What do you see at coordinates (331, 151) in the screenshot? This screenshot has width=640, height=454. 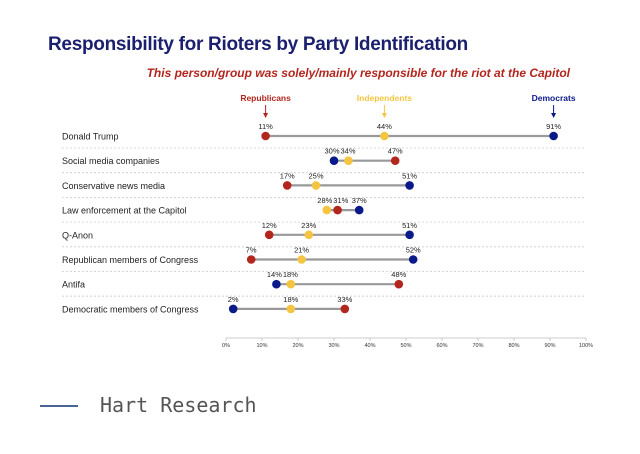 I see `data-label: 30%` at bounding box center [331, 151].